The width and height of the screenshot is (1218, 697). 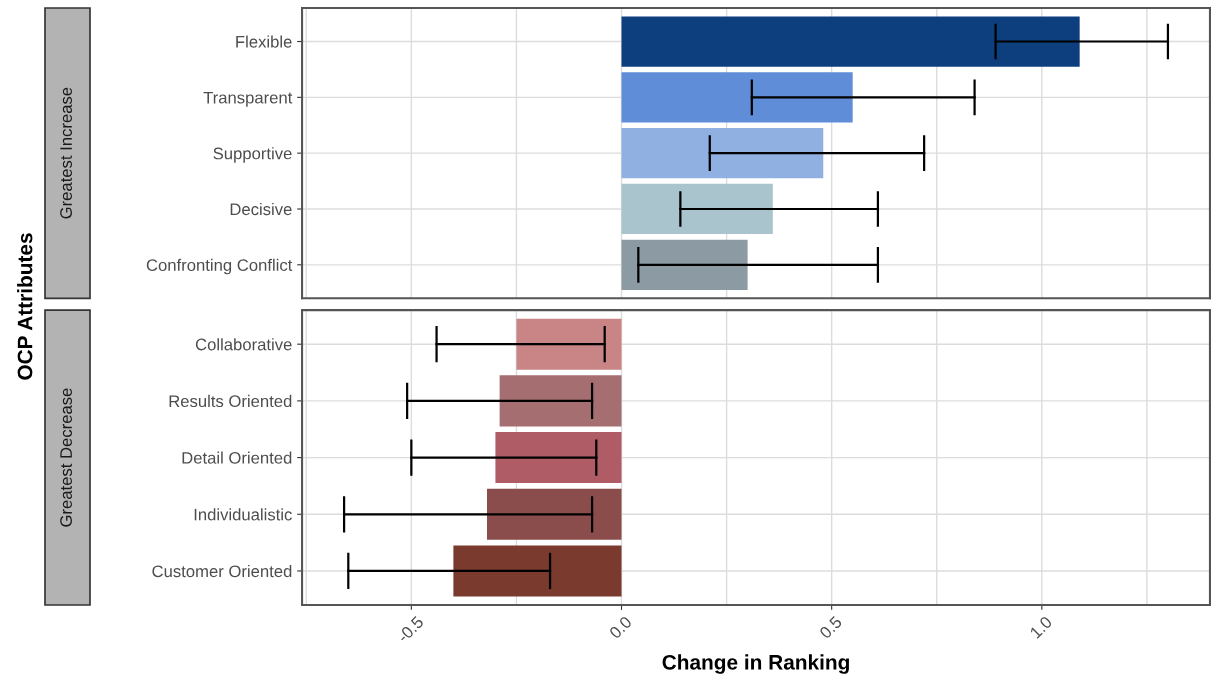 I want to click on y-tick-label: Flexible, so click(x=264, y=41).